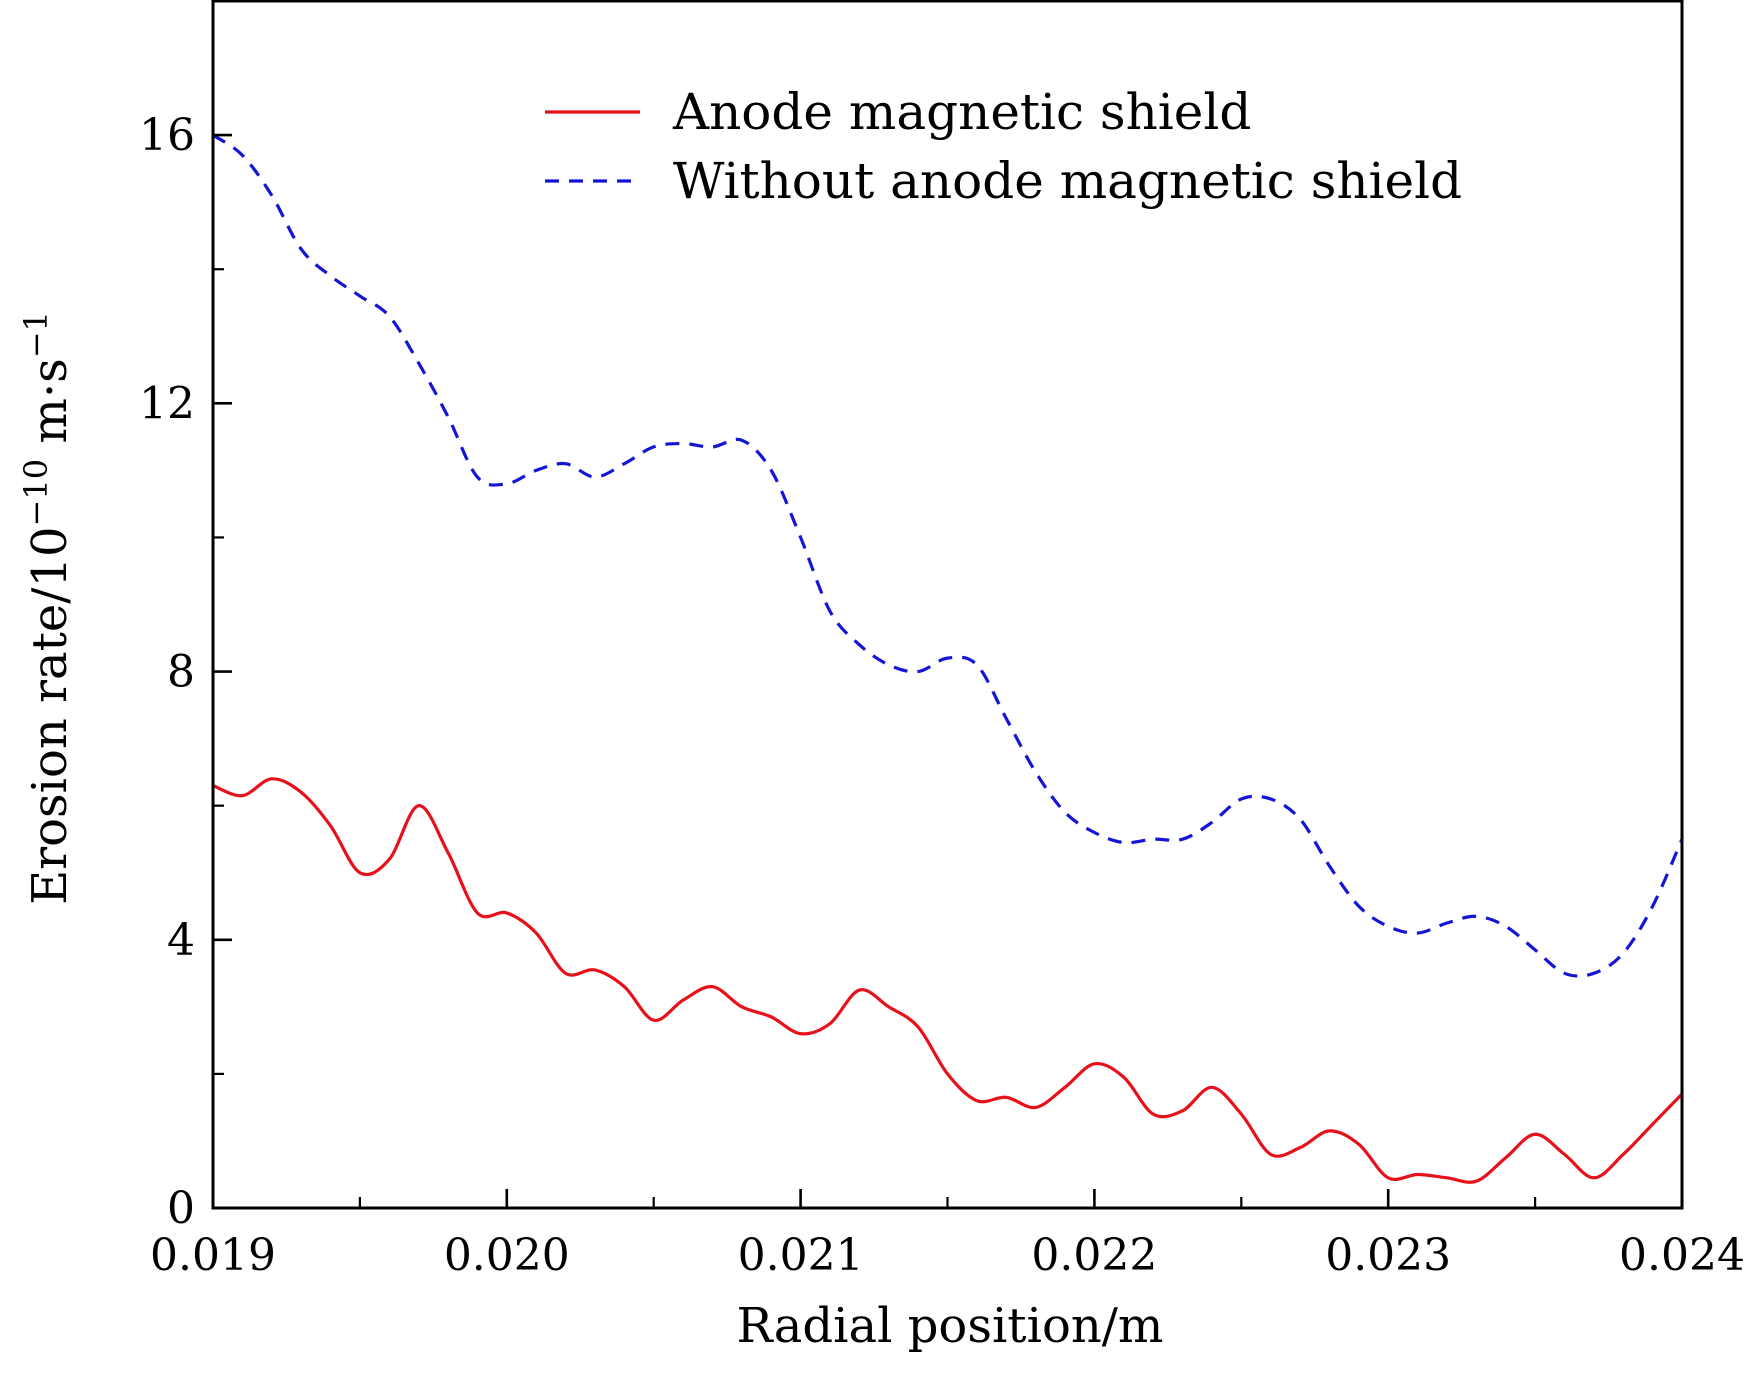 The height and width of the screenshot is (1383, 1757). I want to click on y-axis-label-exponent: −10, so click(36, 493).